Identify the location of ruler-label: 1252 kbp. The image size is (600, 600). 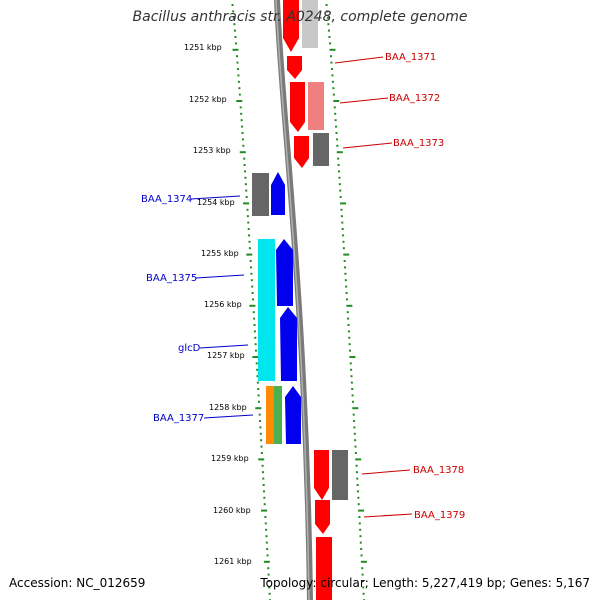
(208, 99).